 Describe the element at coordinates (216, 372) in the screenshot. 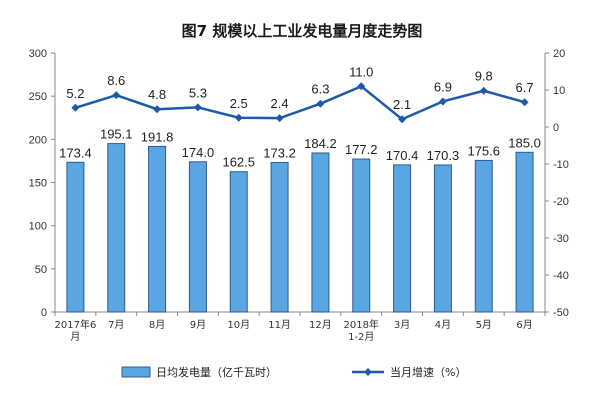

I see `legend-bar-label: 日均发电量（亿千瓦时）` at that location.